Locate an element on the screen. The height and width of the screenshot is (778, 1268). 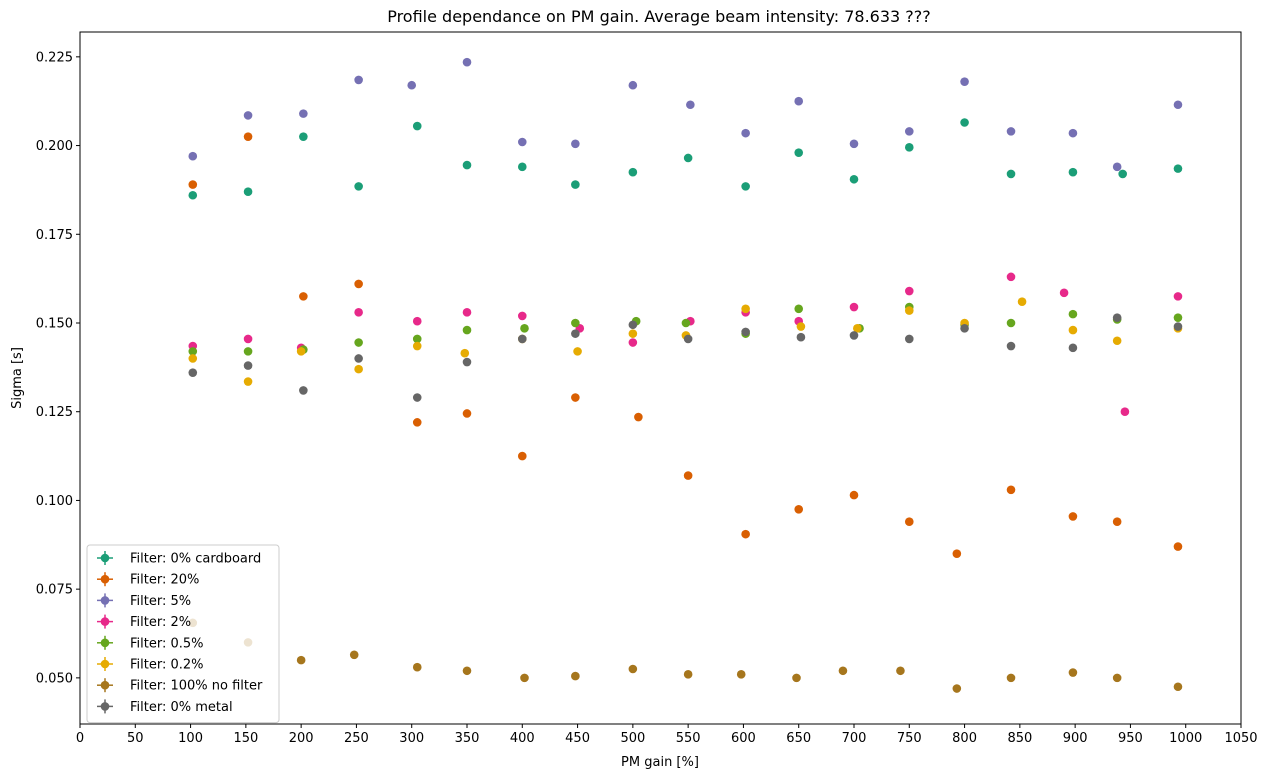
x-tick-label: 350 is located at coordinates (467, 738).